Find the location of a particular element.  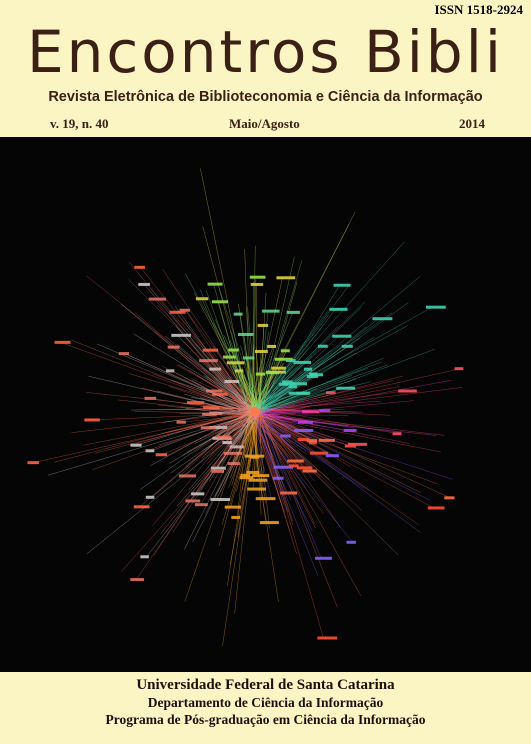

journal-title: Encontros Bibli is located at coordinates (265, 52).